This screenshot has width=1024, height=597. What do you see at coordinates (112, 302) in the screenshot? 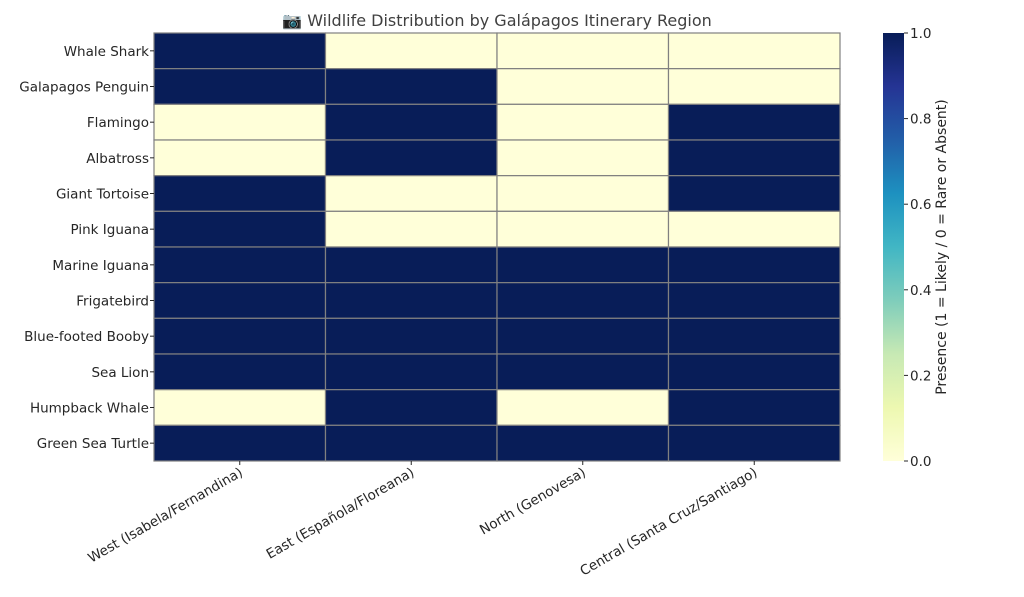
I see `y-tick-label: Frigatebird` at bounding box center [112, 302].